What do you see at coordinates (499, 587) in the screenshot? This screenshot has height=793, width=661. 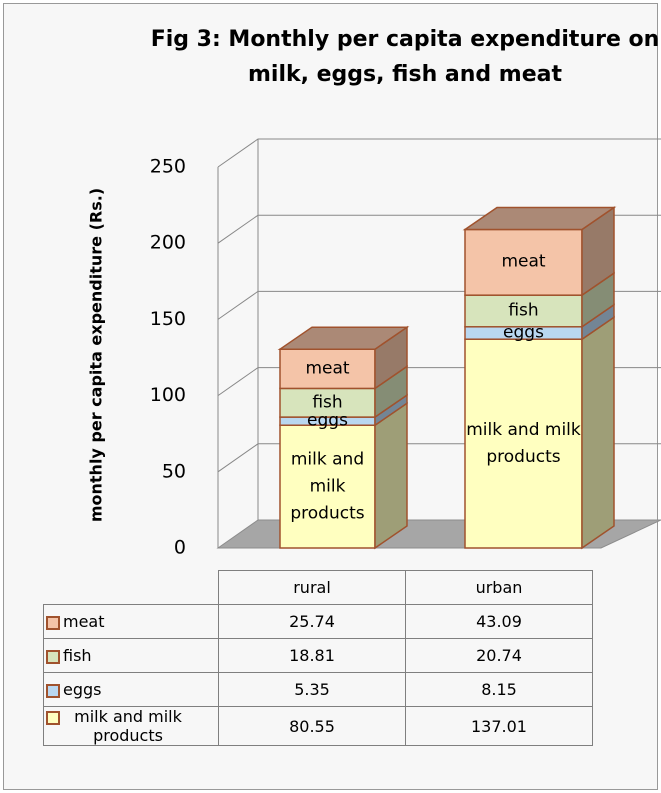 I see `category-label: urban` at bounding box center [499, 587].